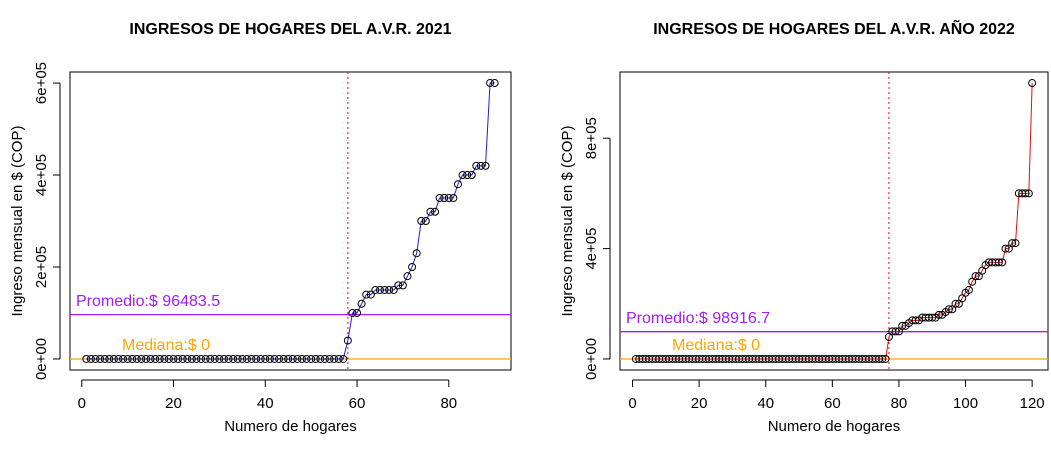 This screenshot has height=462, width=1051. Describe the element at coordinates (290, 426) in the screenshot. I see `x-axis-label: Numero de hogares` at that location.